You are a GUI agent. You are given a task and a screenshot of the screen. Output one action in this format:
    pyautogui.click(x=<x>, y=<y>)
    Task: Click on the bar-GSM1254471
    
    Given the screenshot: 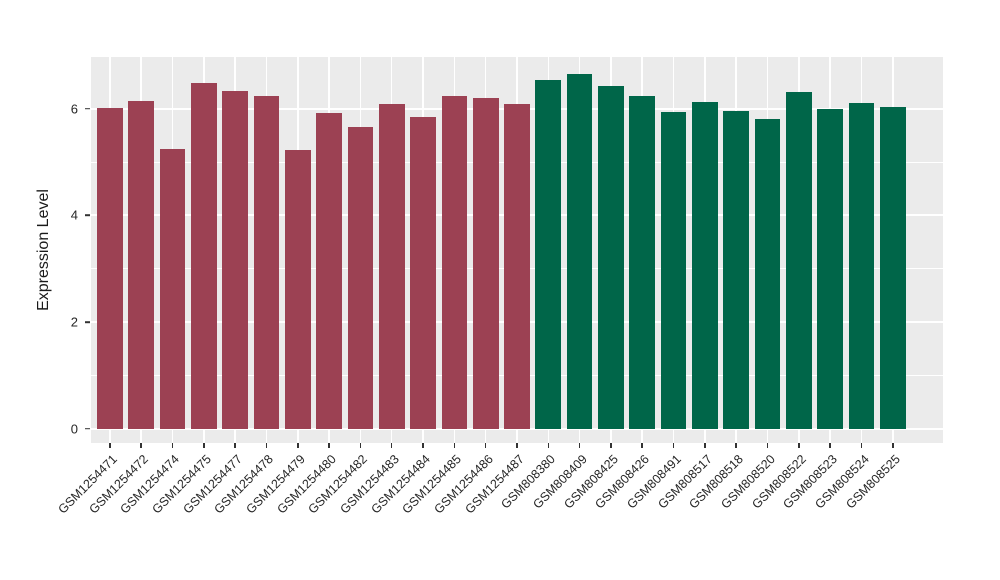 What is the action you would take?
    pyautogui.click(x=109, y=268)
    